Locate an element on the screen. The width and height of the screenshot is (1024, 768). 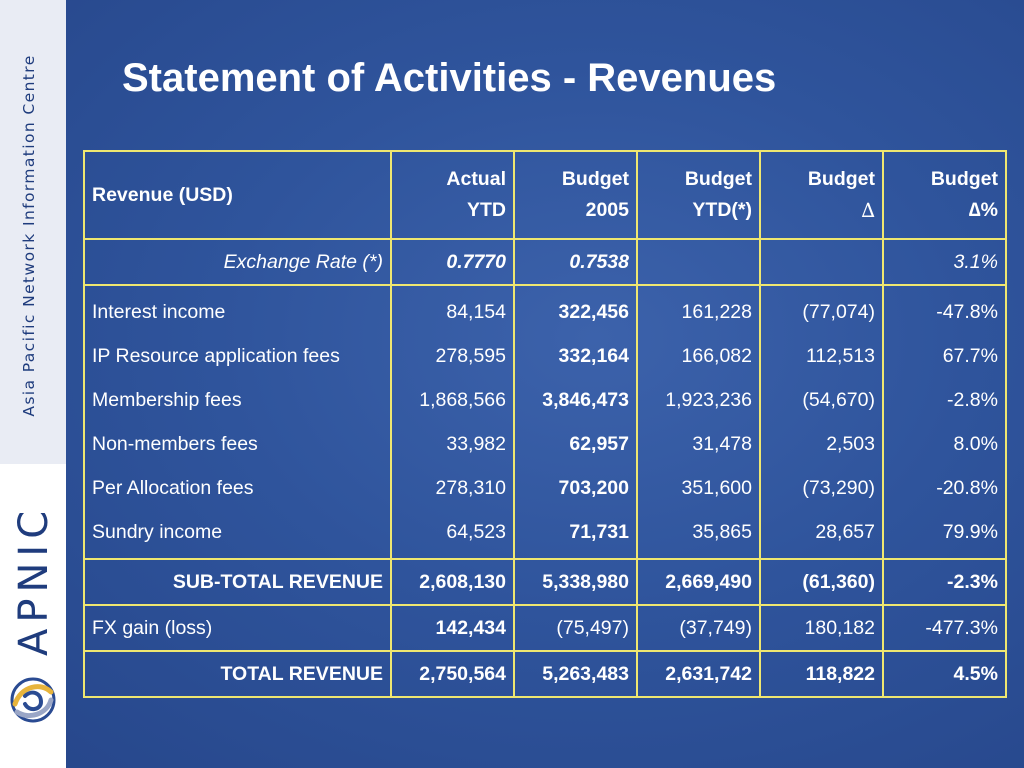
cell-budget-2005: 322,456 is located at coordinates (575, 309).